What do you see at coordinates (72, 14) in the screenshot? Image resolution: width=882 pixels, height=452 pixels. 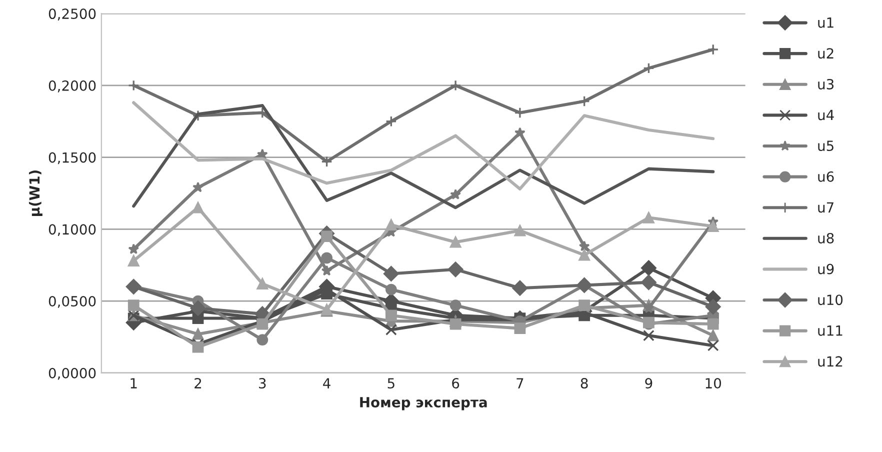 I see `y-tick-label: 0,2500` at bounding box center [72, 14].